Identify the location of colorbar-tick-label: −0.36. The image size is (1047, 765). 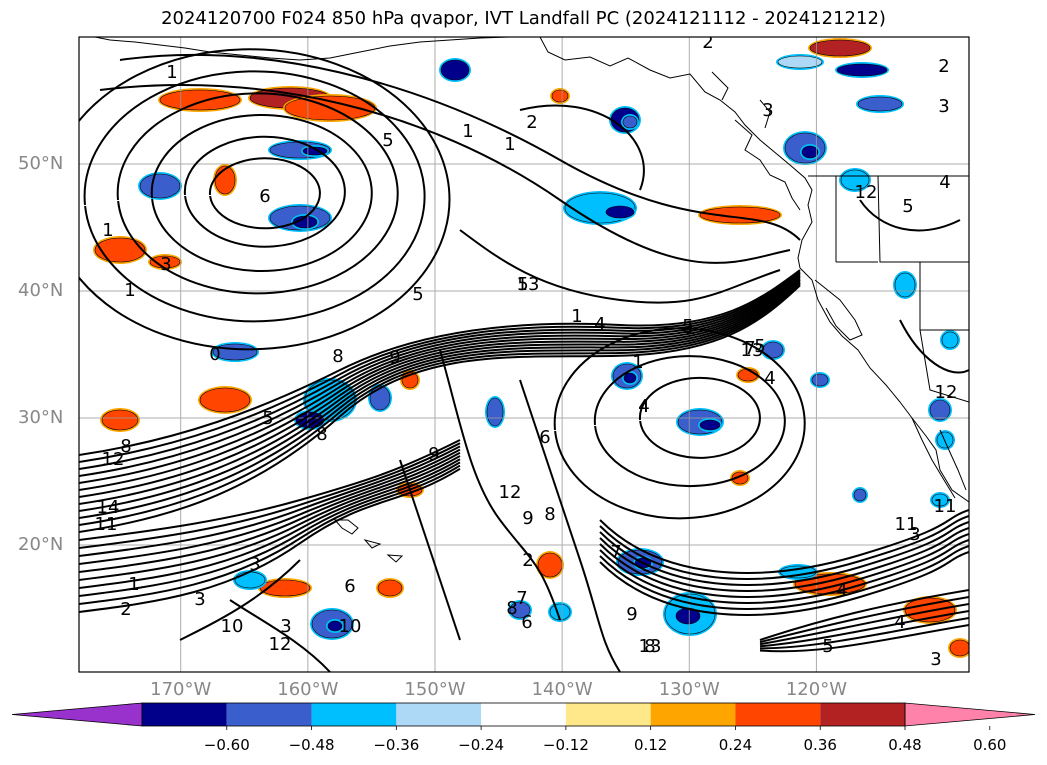
(396, 745).